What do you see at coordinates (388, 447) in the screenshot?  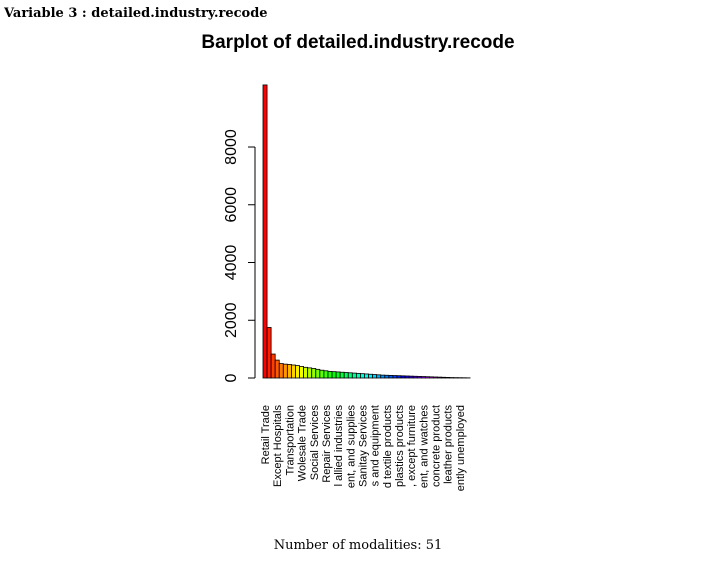 I see `x-tick-label: d textile products` at bounding box center [388, 447].